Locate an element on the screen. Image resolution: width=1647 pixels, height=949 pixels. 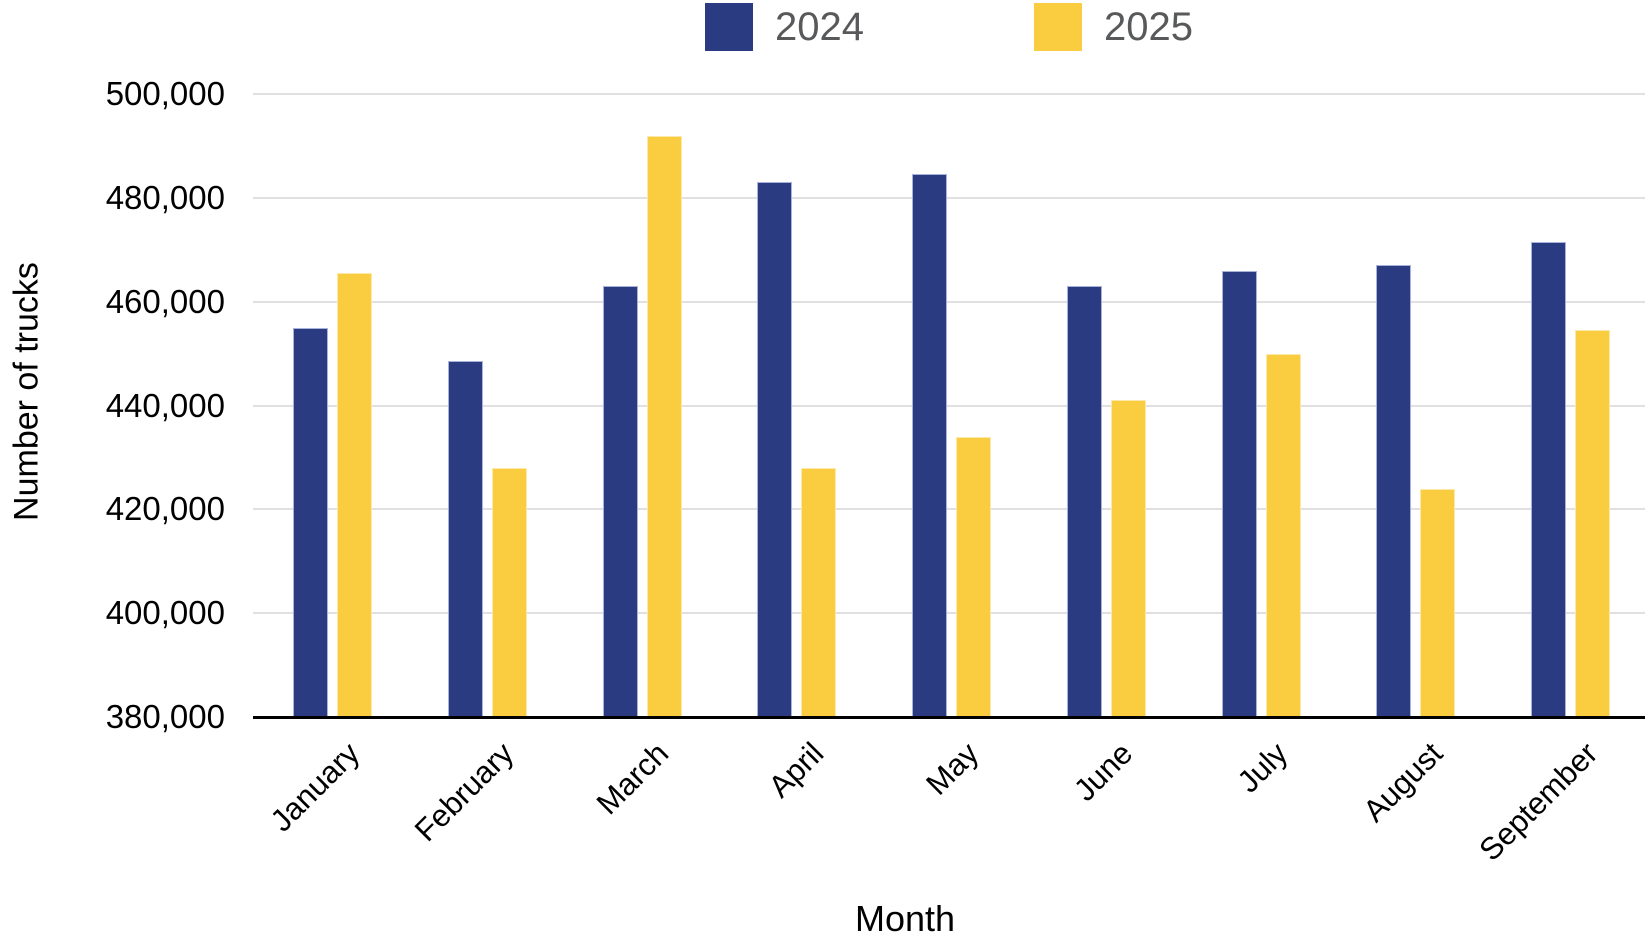
legend-label-2024: 2024 is located at coordinates (819, 27).